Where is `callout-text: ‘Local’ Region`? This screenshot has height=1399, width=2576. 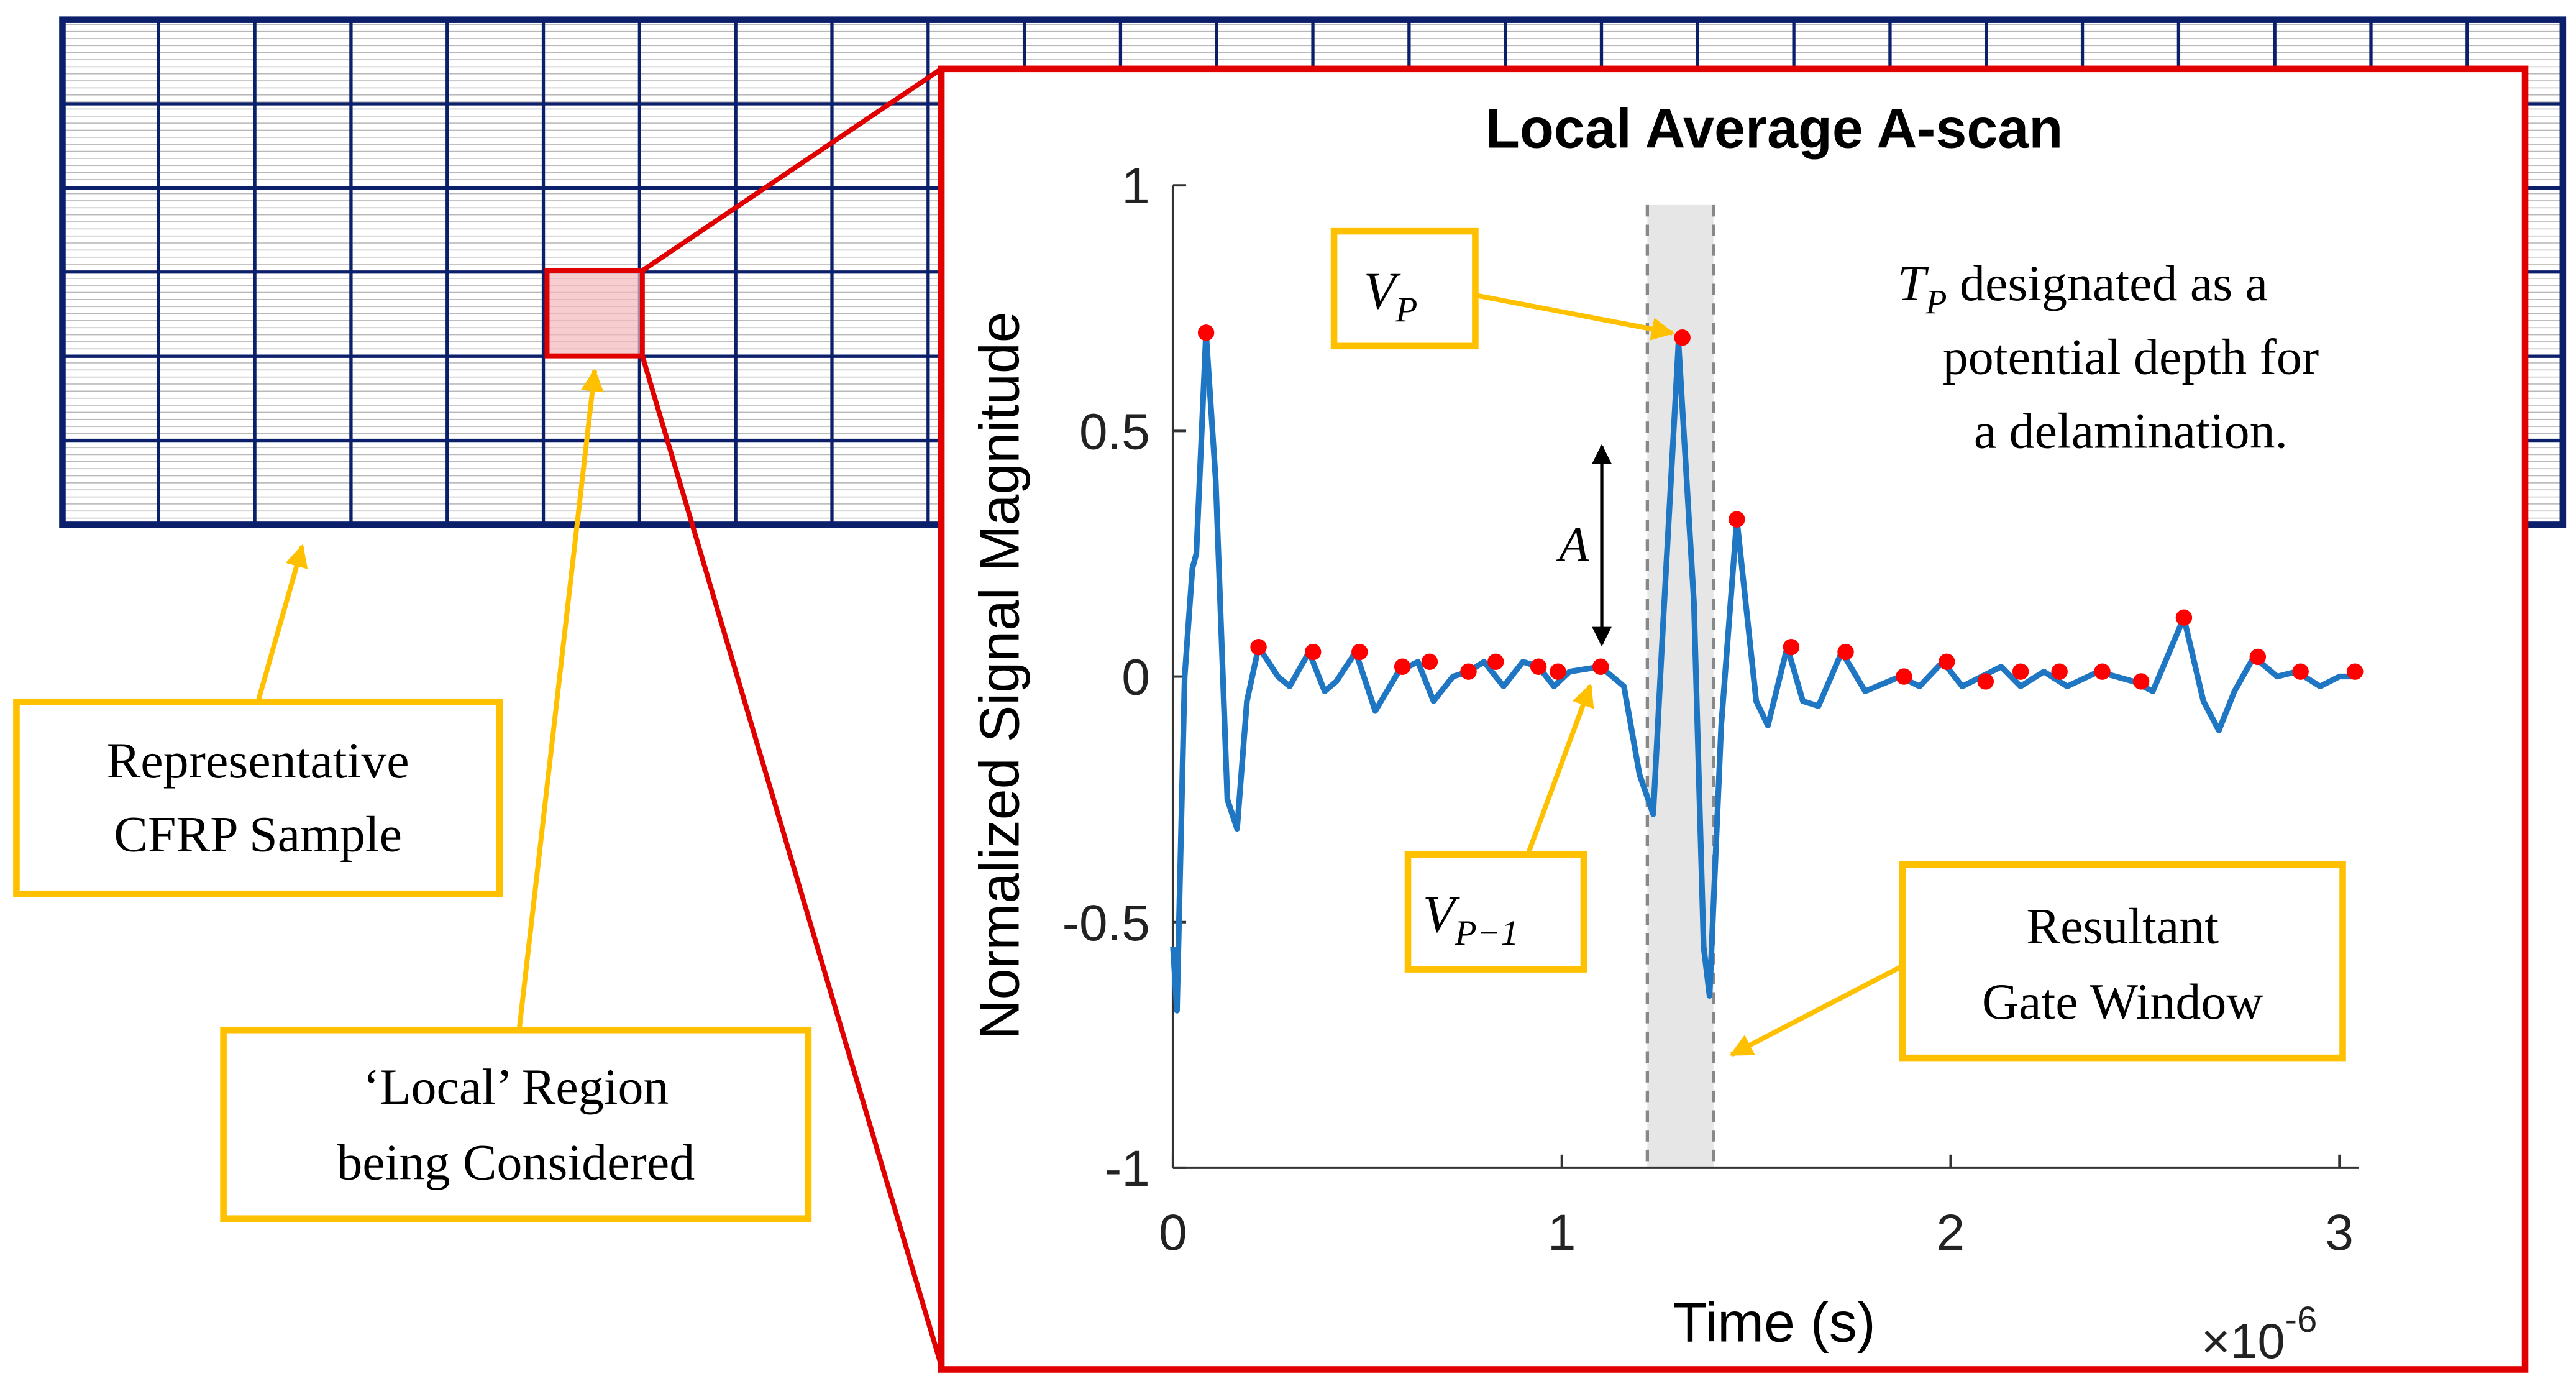
callout-text: ‘Local’ Region is located at coordinates (516, 1086).